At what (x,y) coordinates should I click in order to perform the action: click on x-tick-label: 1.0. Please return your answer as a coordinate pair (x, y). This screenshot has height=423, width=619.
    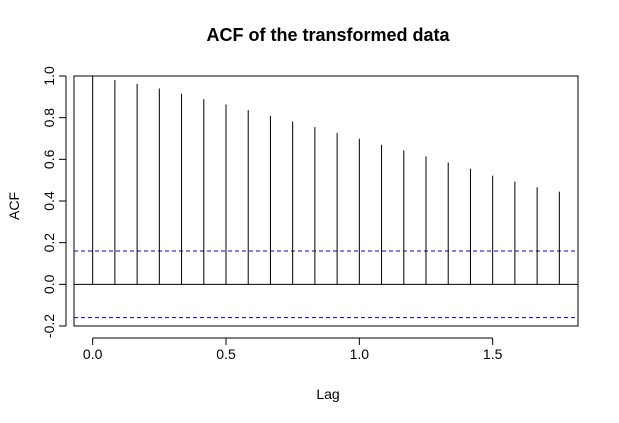
    Looking at the image, I should click on (360, 354).